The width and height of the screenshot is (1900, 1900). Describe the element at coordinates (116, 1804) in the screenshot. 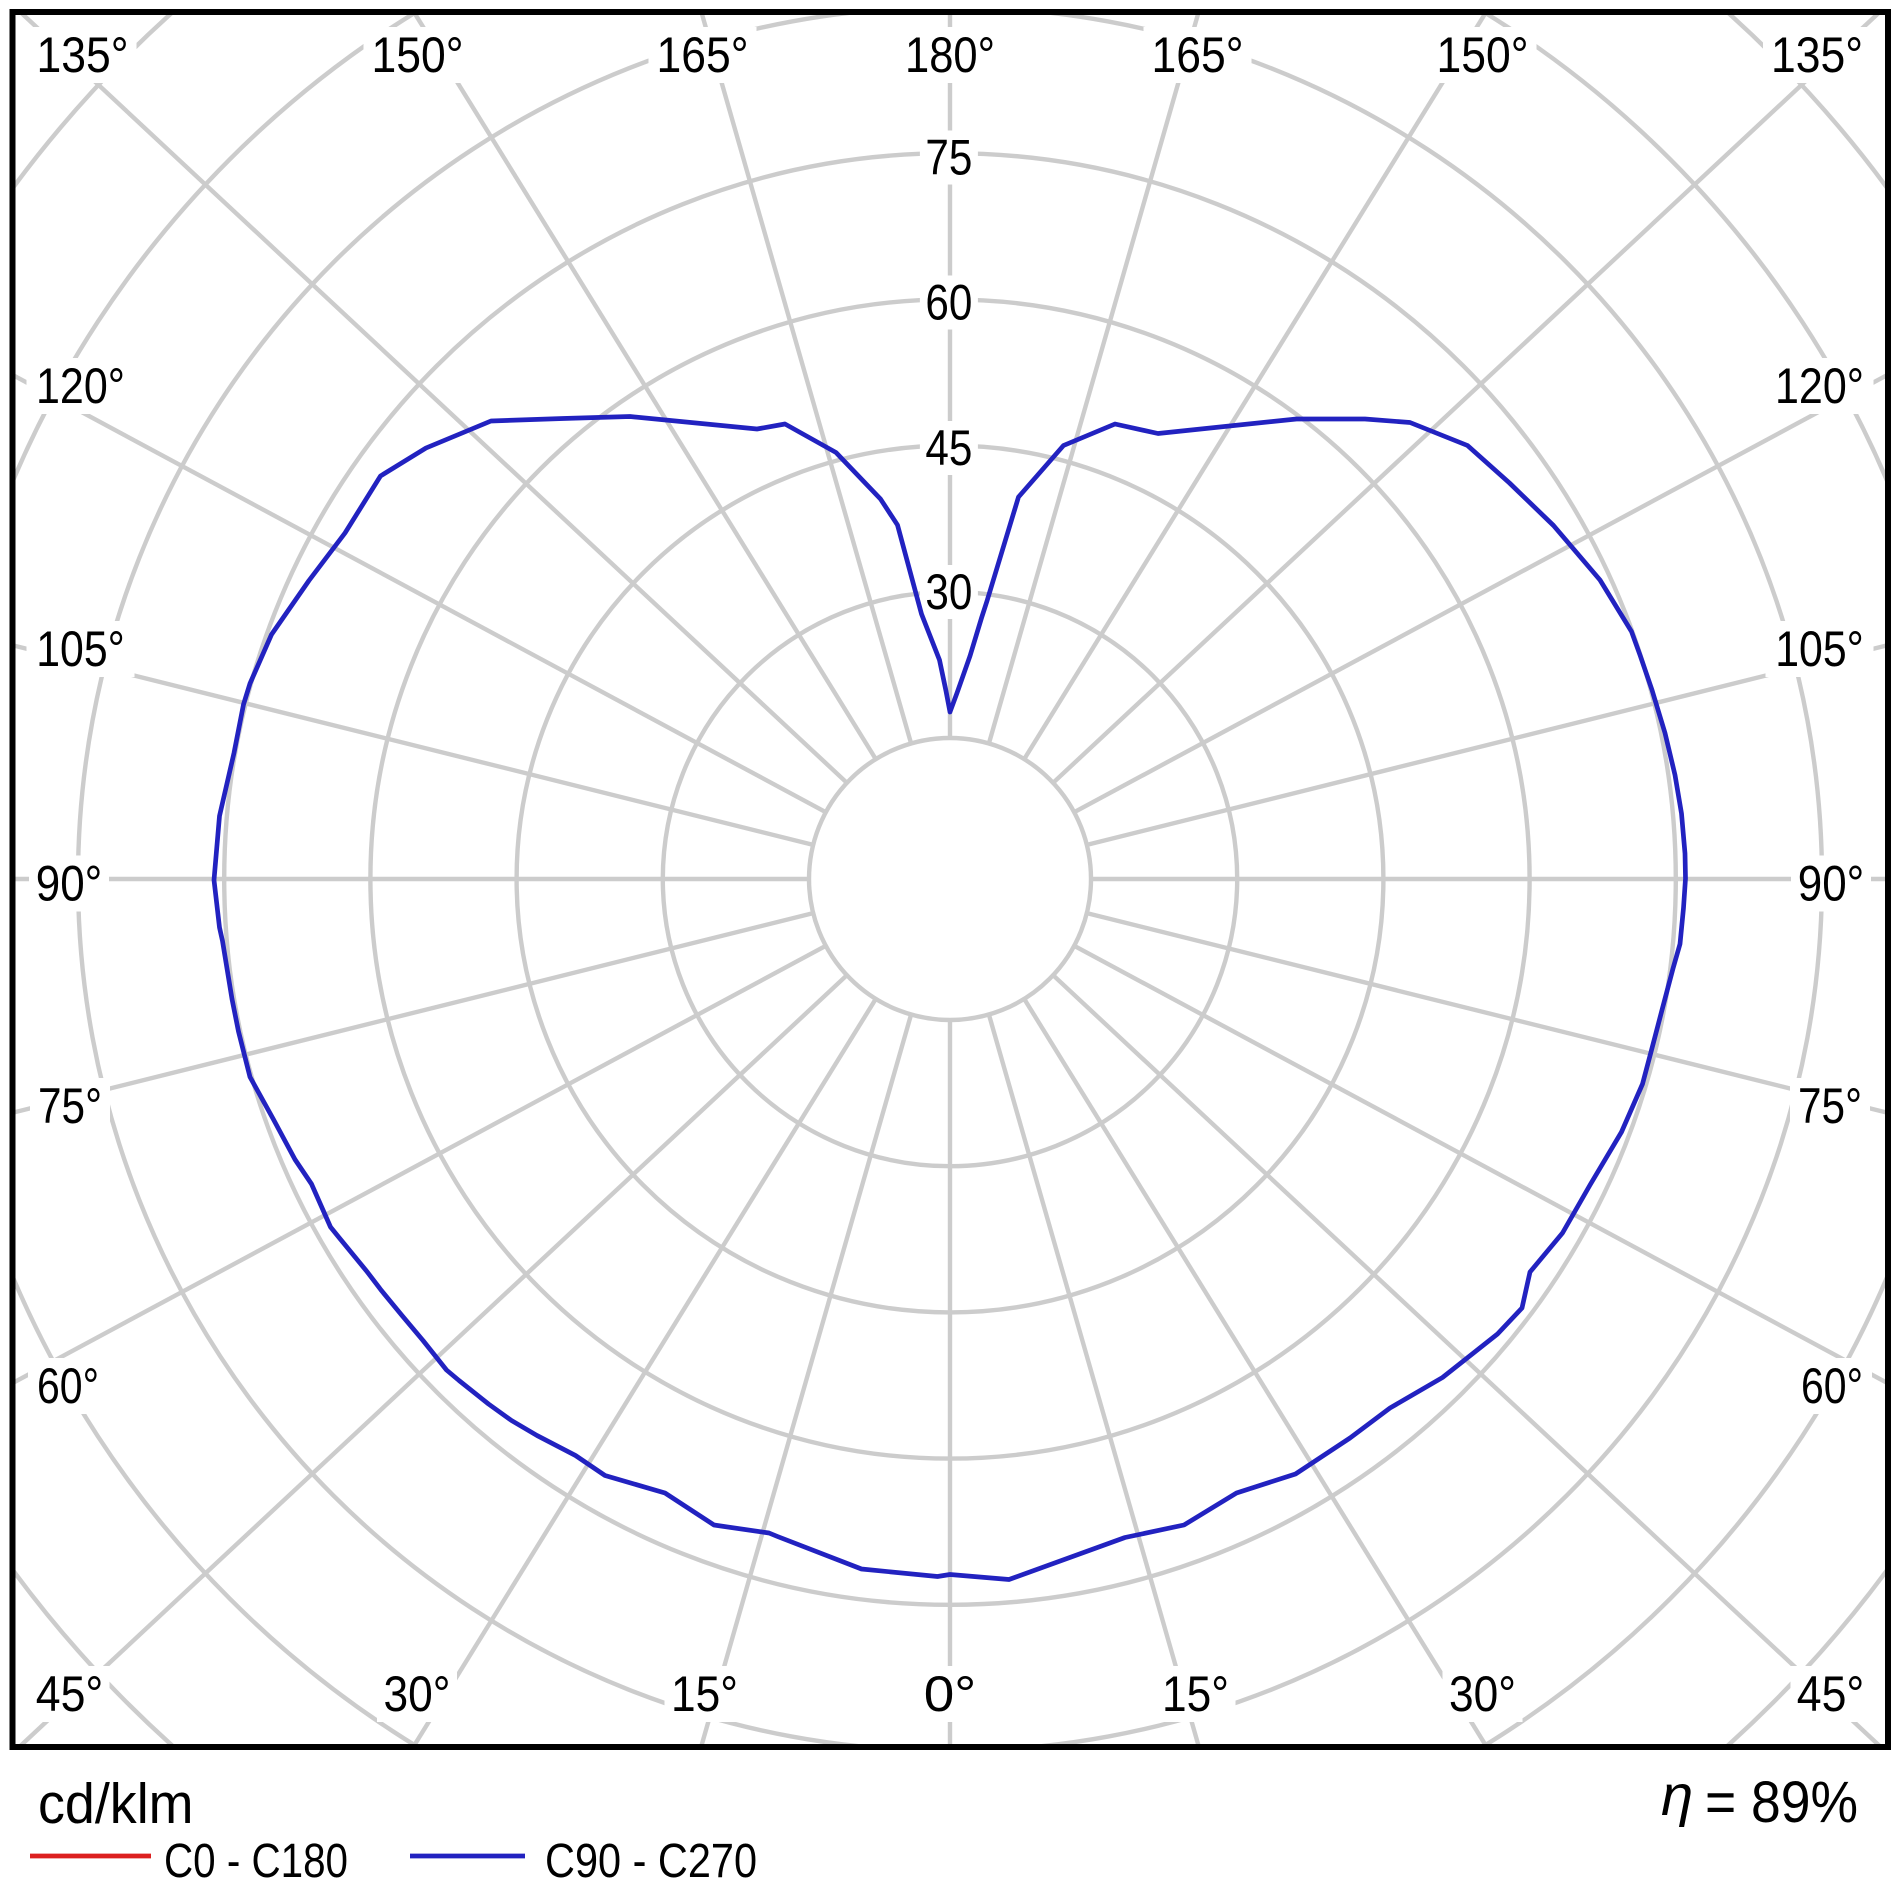

I see `svg-text: cd/klm` at that location.